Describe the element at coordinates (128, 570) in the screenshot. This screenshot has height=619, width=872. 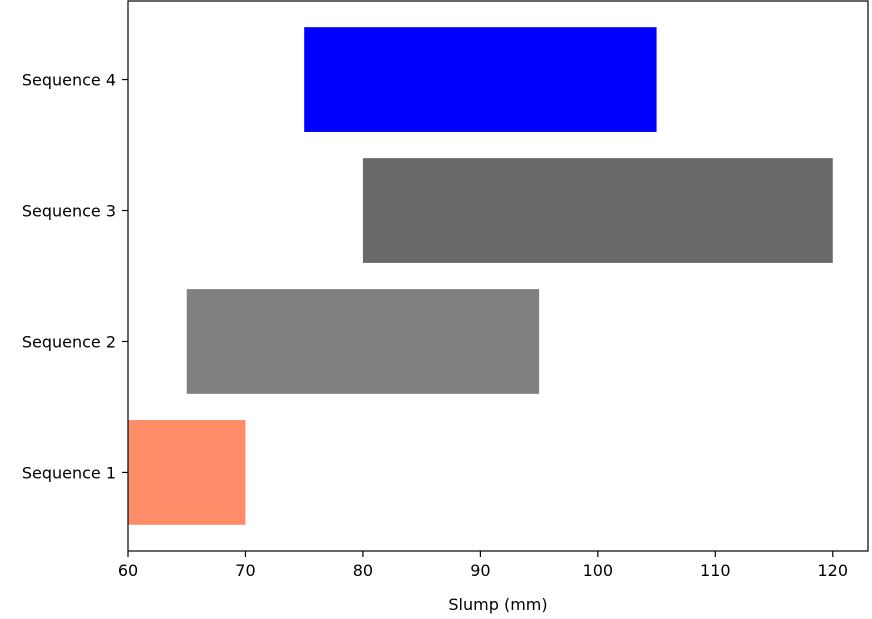
I see `x-tick-label: 60` at that location.